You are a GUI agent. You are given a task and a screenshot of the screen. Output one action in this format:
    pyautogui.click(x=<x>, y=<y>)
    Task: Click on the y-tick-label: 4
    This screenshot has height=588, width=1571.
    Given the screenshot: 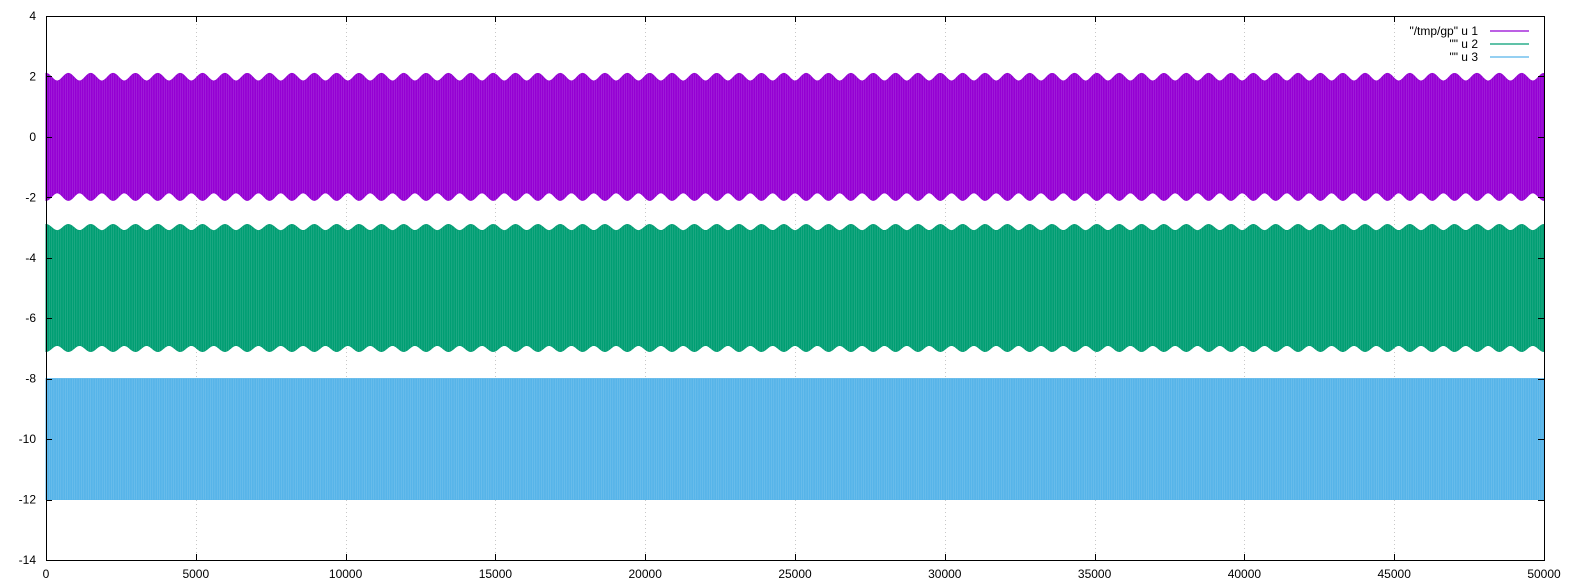 What is the action you would take?
    pyautogui.click(x=32, y=16)
    